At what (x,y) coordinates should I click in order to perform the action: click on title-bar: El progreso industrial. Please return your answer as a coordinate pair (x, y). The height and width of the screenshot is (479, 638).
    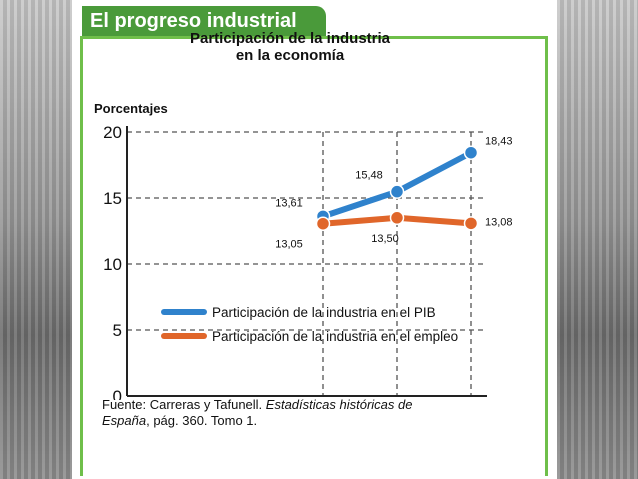
    Looking at the image, I should click on (204, 21).